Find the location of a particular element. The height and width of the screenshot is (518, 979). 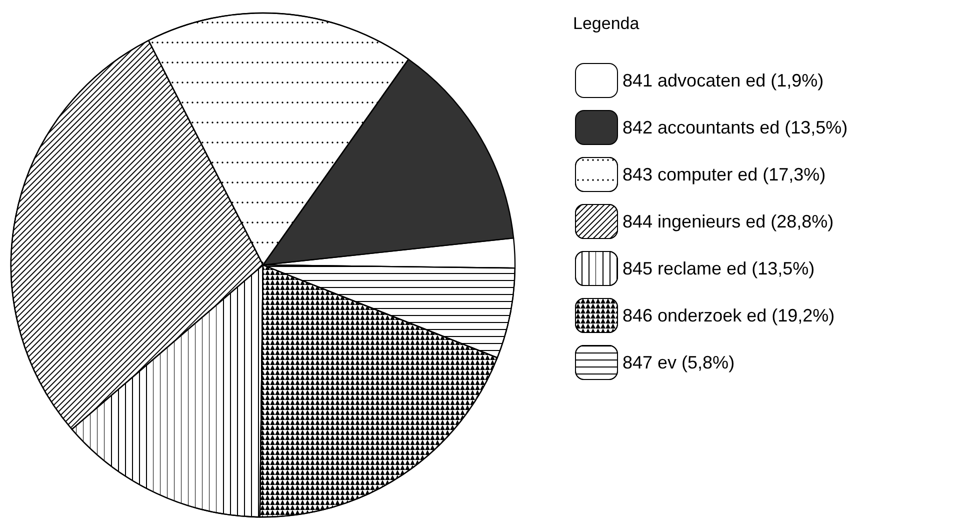

legend-label: 846 onderzoek ed (19,2%) is located at coordinates (728, 316).